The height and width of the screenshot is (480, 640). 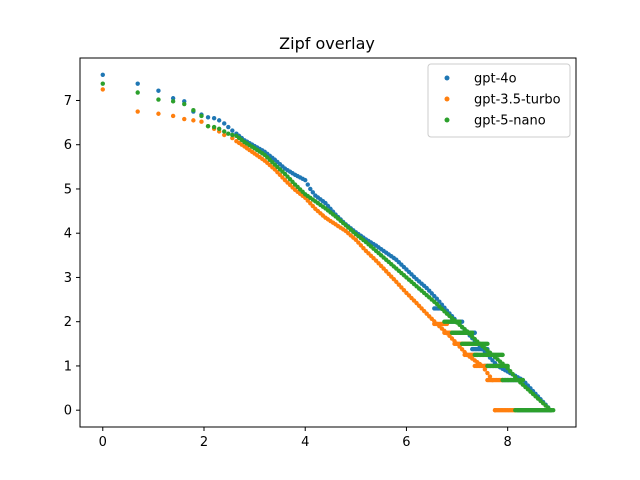 I want to click on legend: gpt-4o gpt-3.5-turbo gpt-5-nano, so click(x=499, y=100).